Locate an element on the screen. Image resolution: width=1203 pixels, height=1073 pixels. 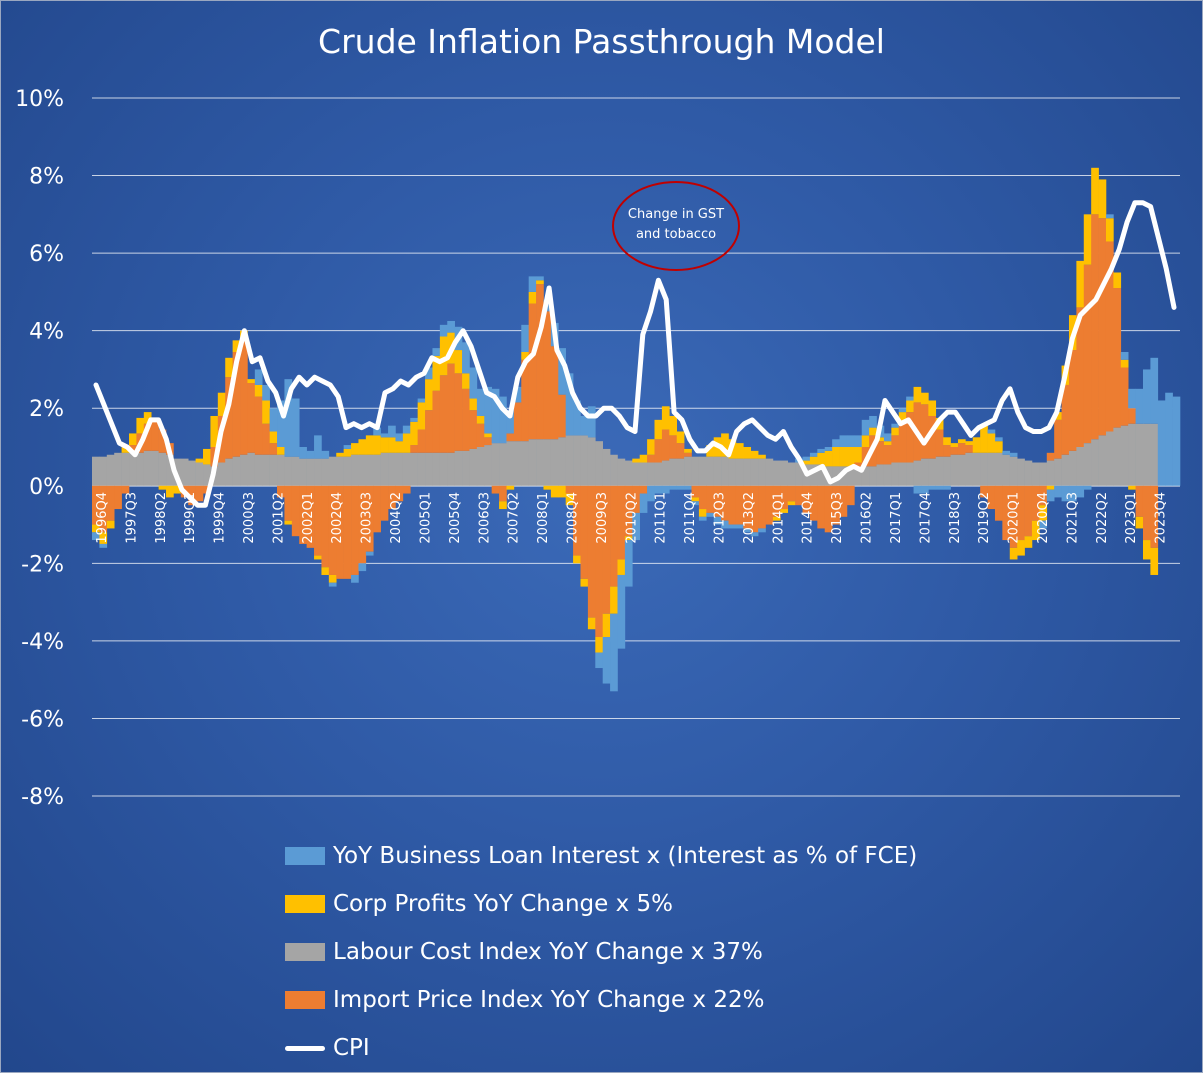
annotation-ellipse is located at coordinates (676, 226).